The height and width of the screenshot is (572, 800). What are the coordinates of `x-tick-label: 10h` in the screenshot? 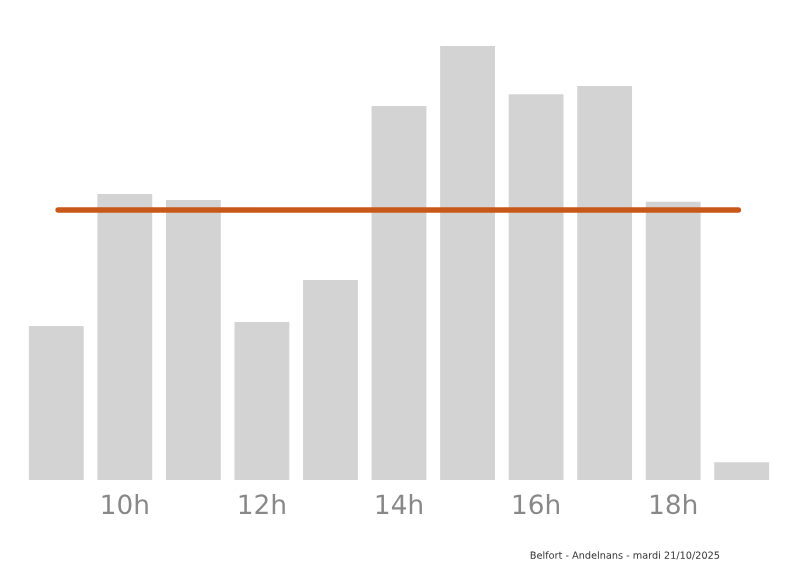 It's located at (125, 504).